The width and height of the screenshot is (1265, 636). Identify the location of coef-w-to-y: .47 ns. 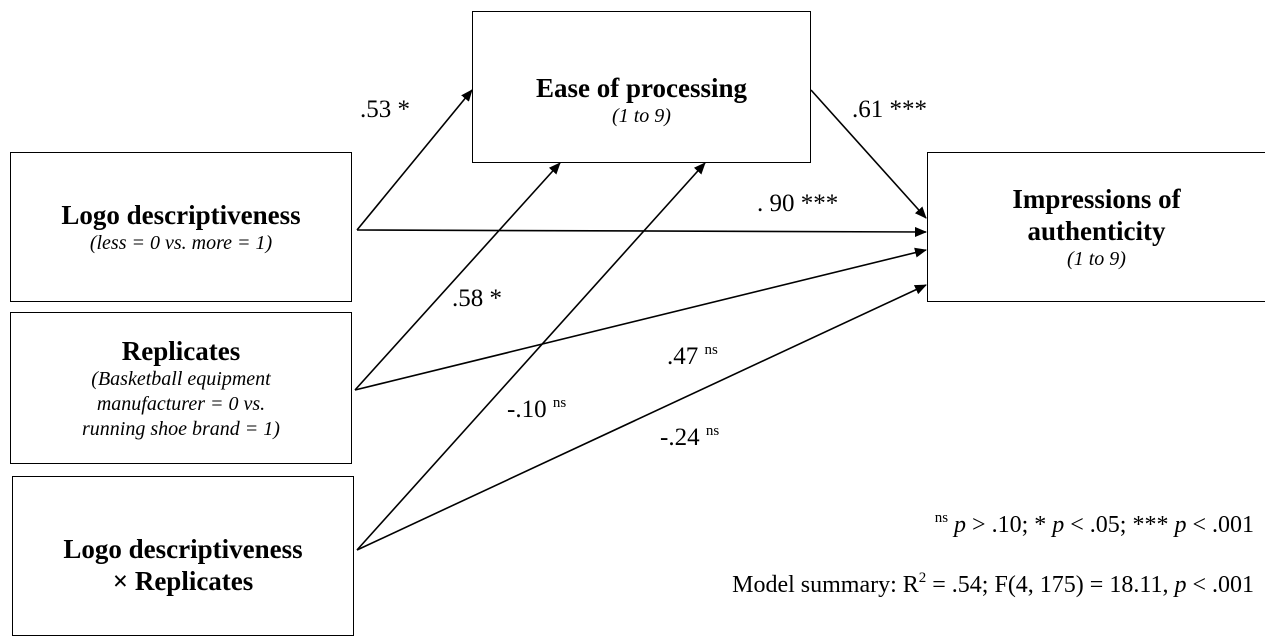
(692, 356).